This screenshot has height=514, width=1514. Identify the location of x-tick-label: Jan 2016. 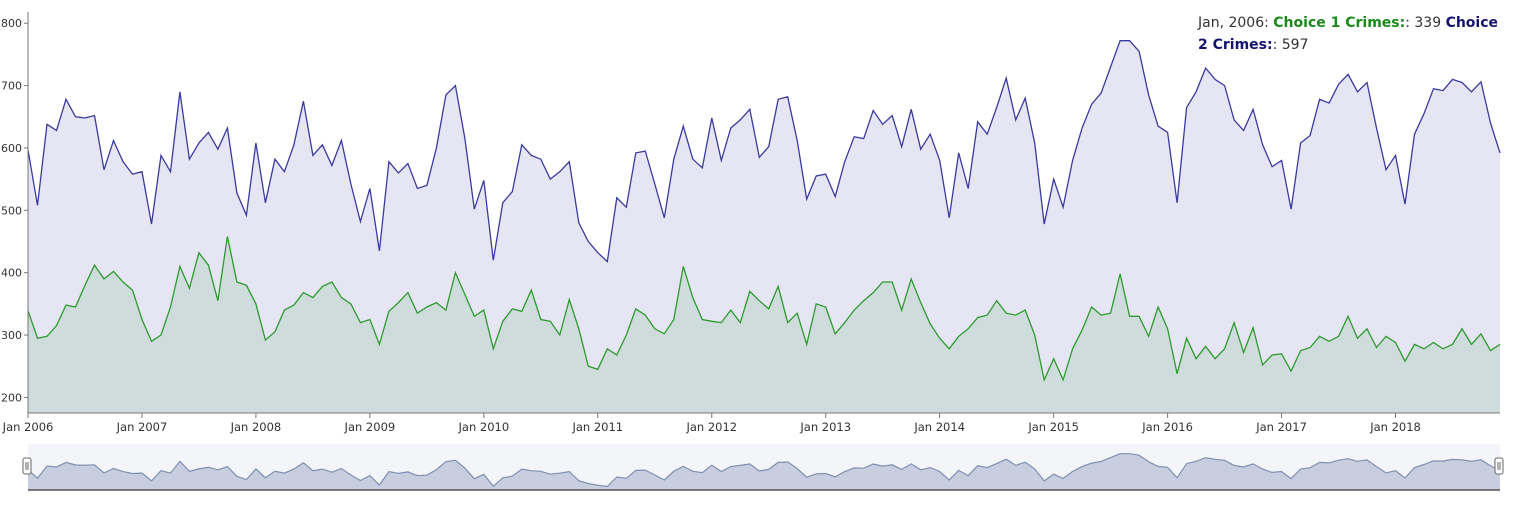
(1167, 427).